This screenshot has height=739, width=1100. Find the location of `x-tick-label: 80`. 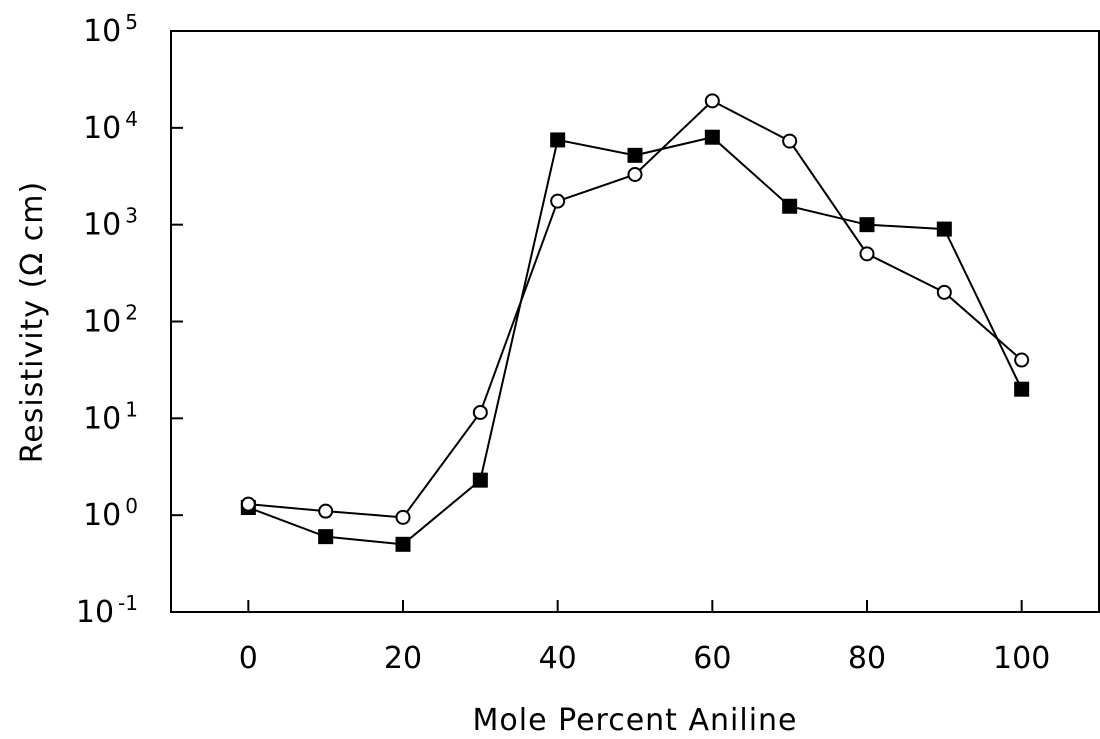

x-tick-label: 80 is located at coordinates (867, 658).